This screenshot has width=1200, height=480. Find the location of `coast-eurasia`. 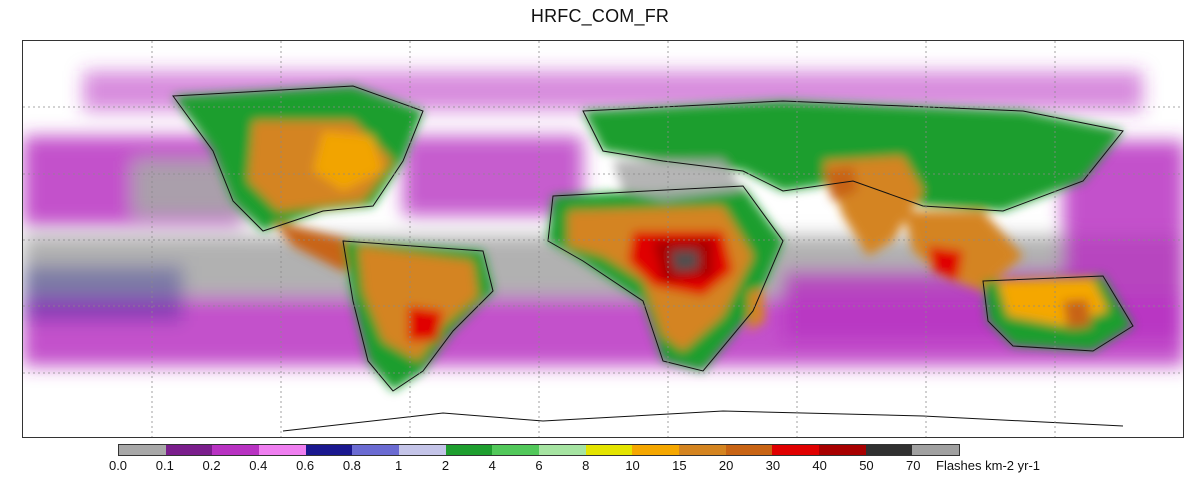

coast-eurasia is located at coordinates (853, 156).